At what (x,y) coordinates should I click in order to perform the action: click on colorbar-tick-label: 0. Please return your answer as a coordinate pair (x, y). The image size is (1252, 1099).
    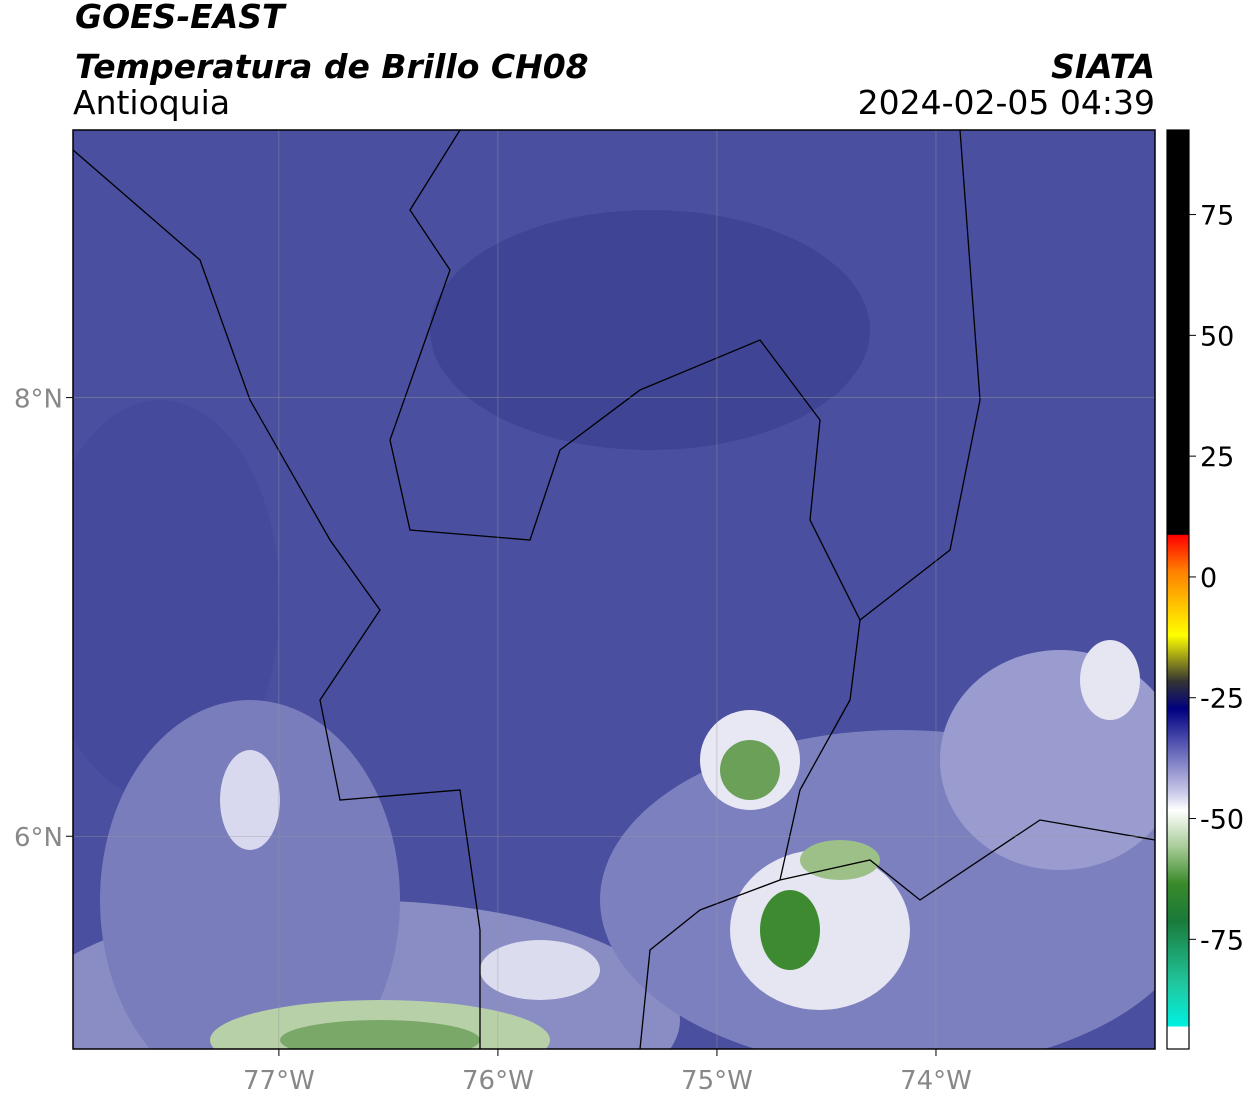
    Looking at the image, I should click on (1208, 578).